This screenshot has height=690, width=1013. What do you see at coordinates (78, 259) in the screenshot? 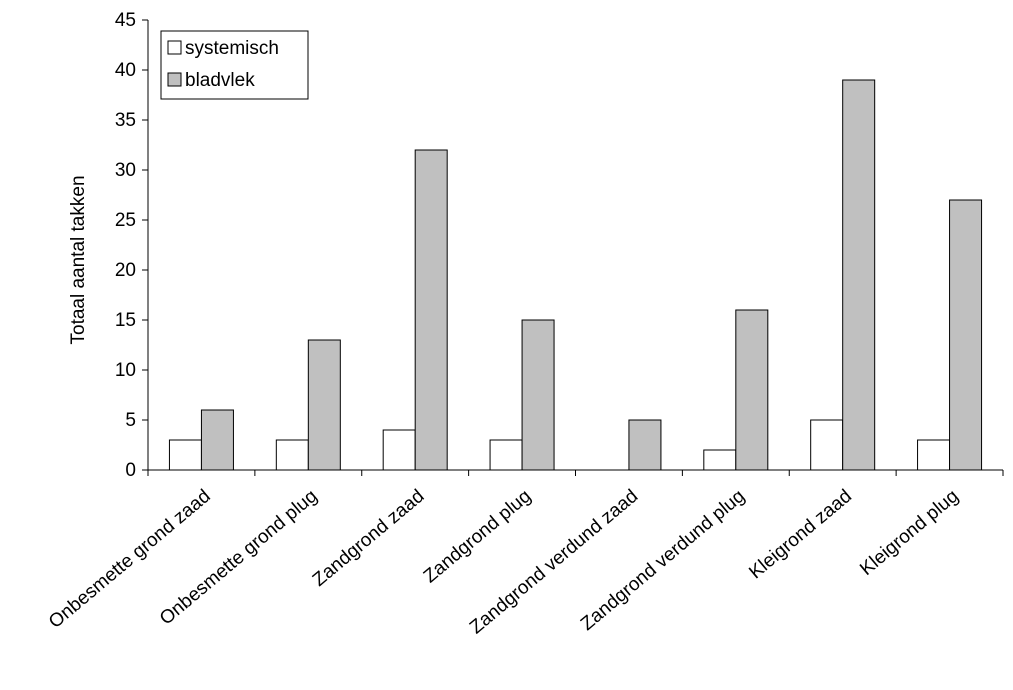
I see `y-axis-label: Totaal aantal takken` at bounding box center [78, 259].